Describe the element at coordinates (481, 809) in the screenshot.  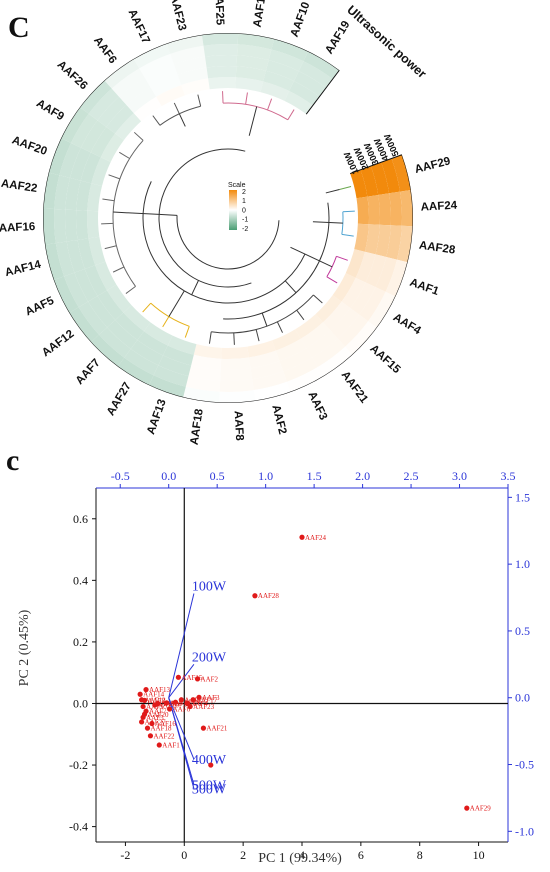
I see `point-label: AAF29` at that location.